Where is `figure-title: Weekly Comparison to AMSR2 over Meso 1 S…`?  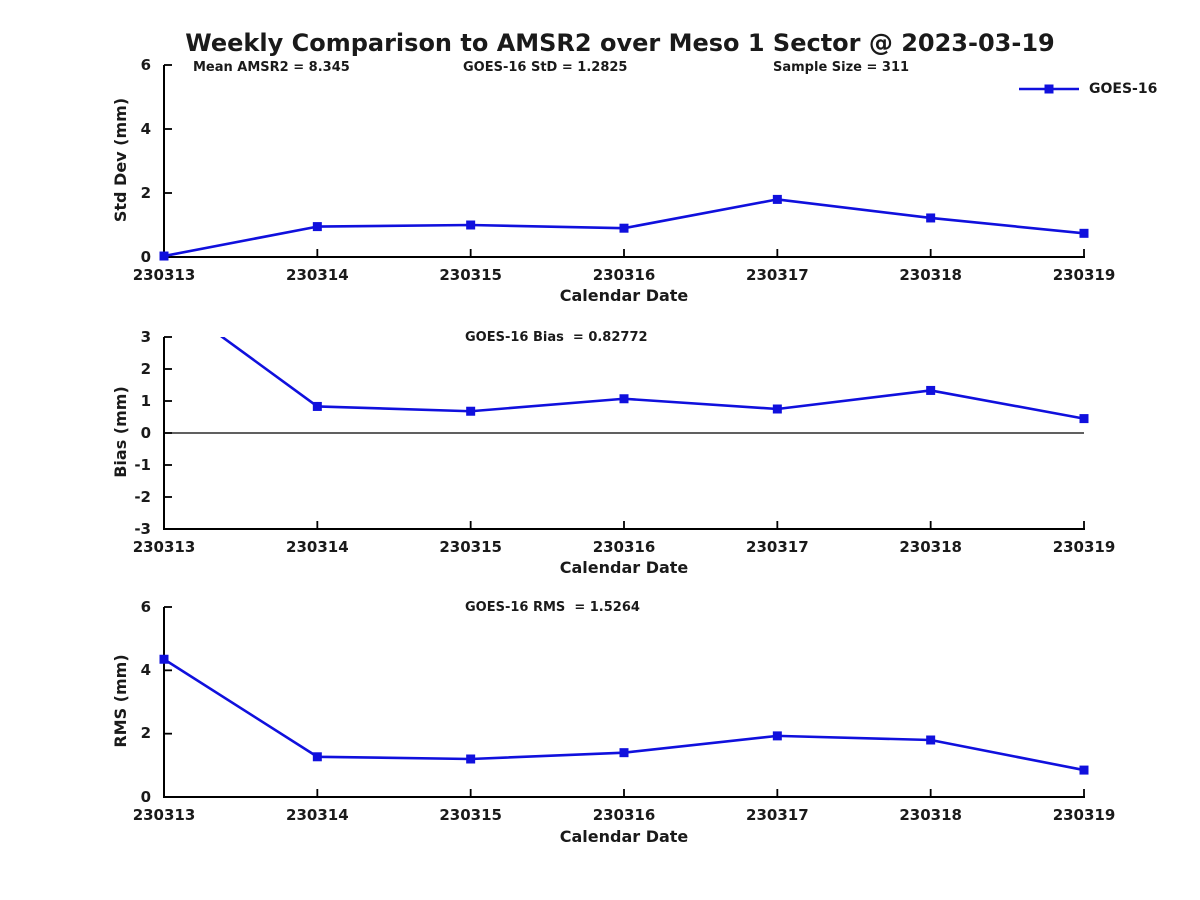 figure-title: Weekly Comparison to AMSR2 over Meso 1 S… is located at coordinates (620, 43).